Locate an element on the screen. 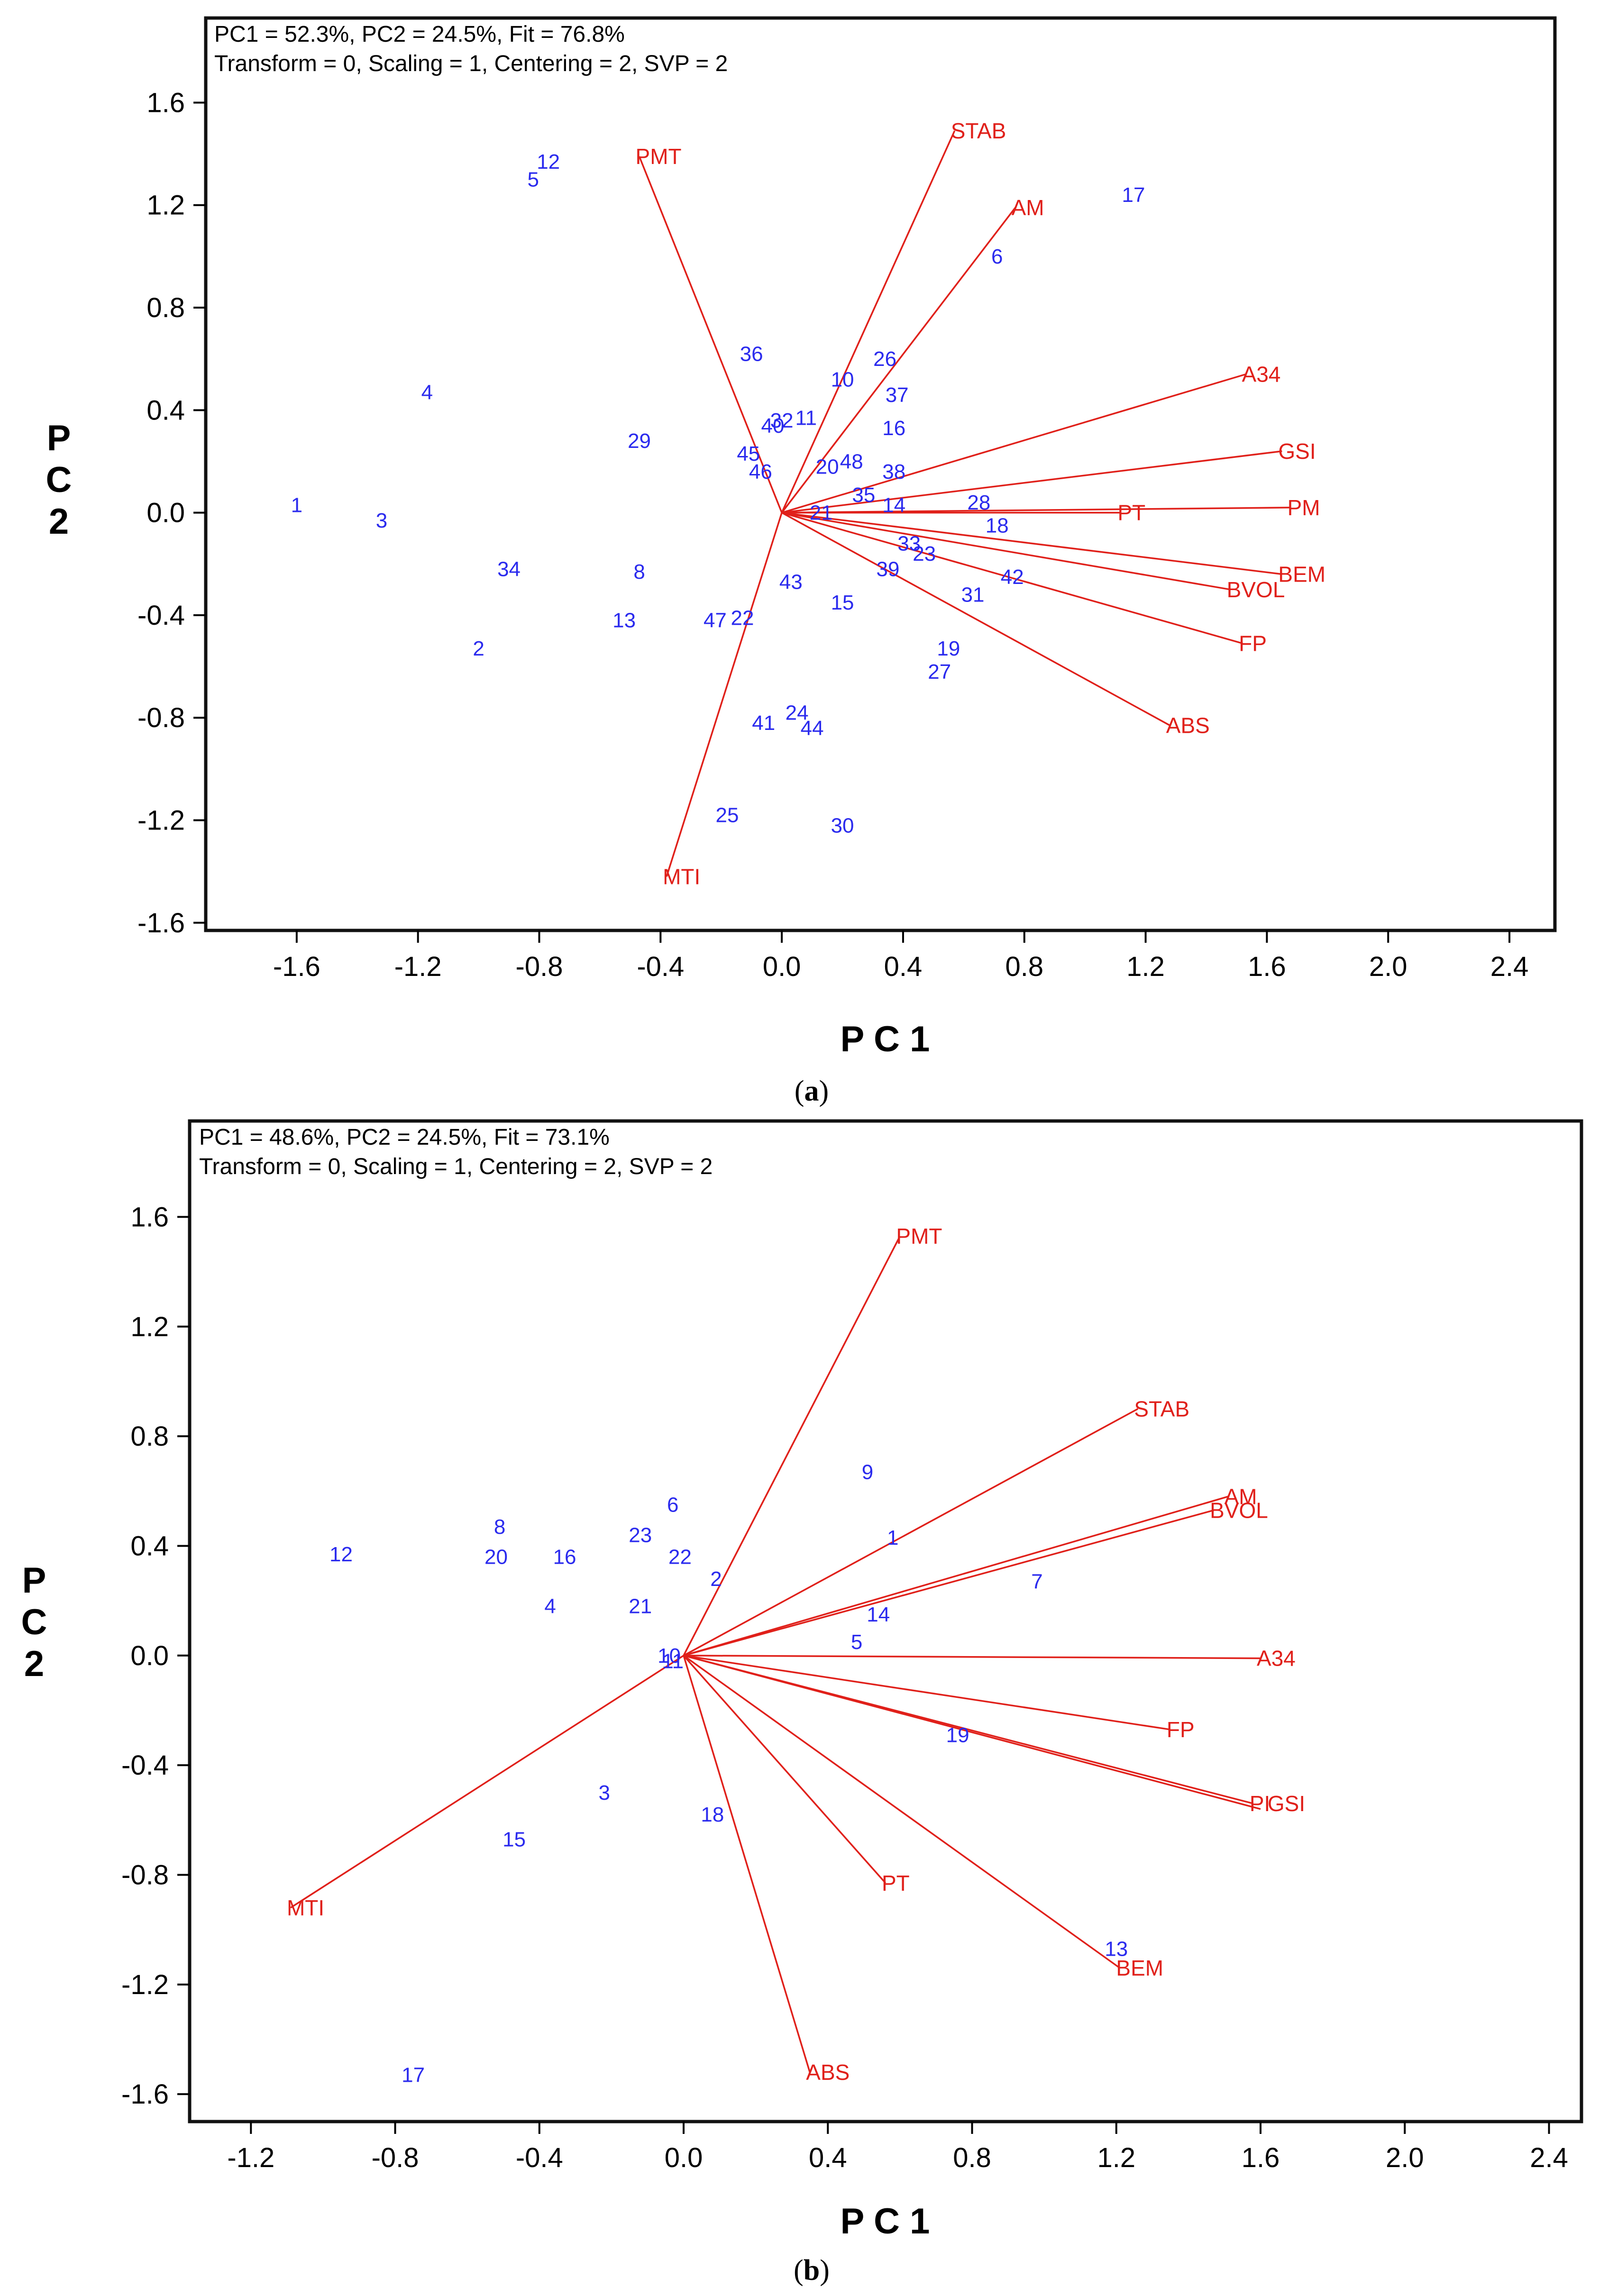 The height and width of the screenshot is (2296, 1599). panel-a-fit-info: PC1 = 52.3%, PC2 = 24.5%, Fit = 76.8% is located at coordinates (419, 34).